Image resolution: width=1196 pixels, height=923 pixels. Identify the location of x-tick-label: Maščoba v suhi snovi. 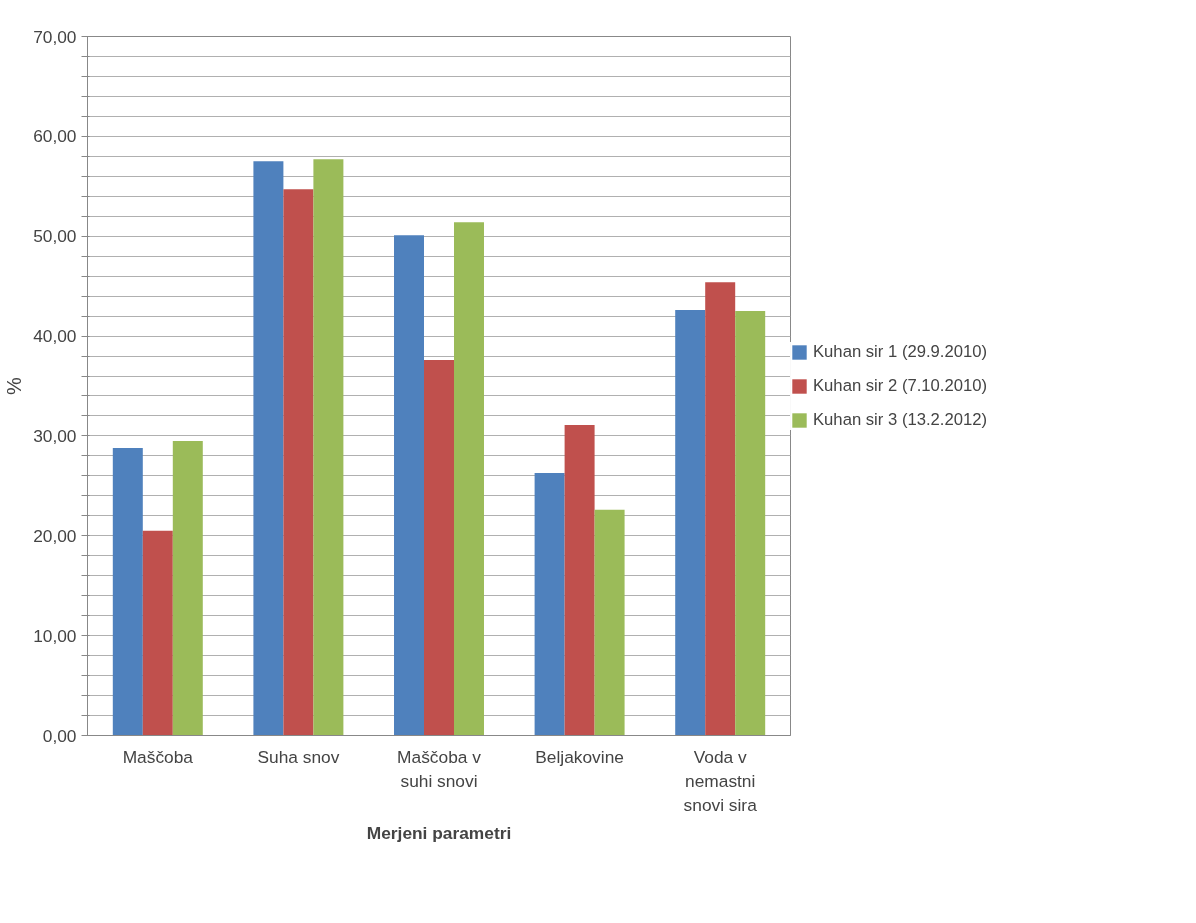
(439, 768).